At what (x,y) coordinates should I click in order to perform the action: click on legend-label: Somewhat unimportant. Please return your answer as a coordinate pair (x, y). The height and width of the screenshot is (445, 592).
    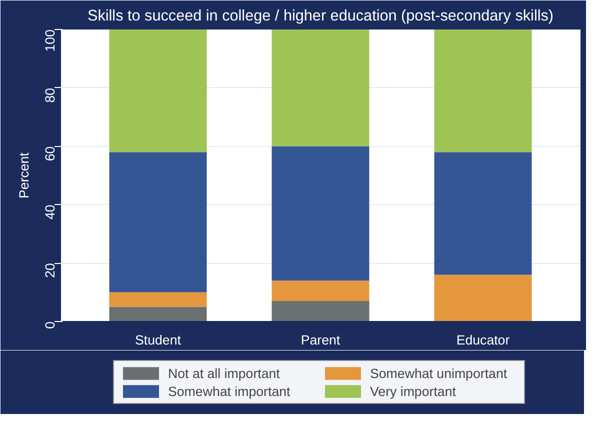
    Looking at the image, I should click on (439, 373).